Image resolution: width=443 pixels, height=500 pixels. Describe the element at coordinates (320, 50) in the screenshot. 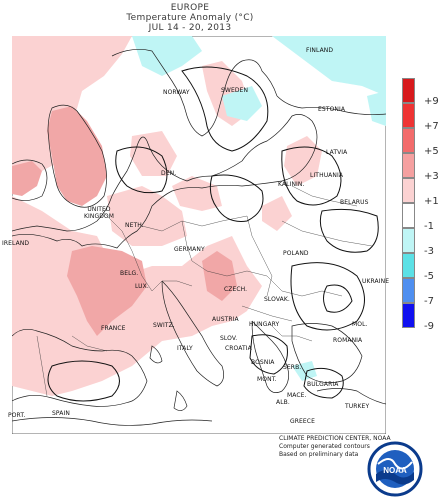

I see `country-label-finland: FINLAND` at that location.